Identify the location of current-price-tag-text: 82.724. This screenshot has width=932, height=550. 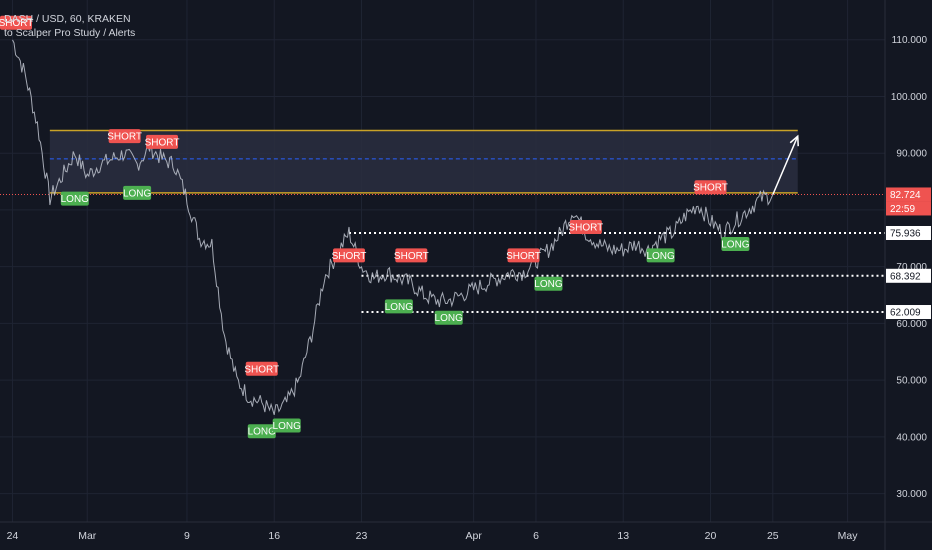
(905, 195).